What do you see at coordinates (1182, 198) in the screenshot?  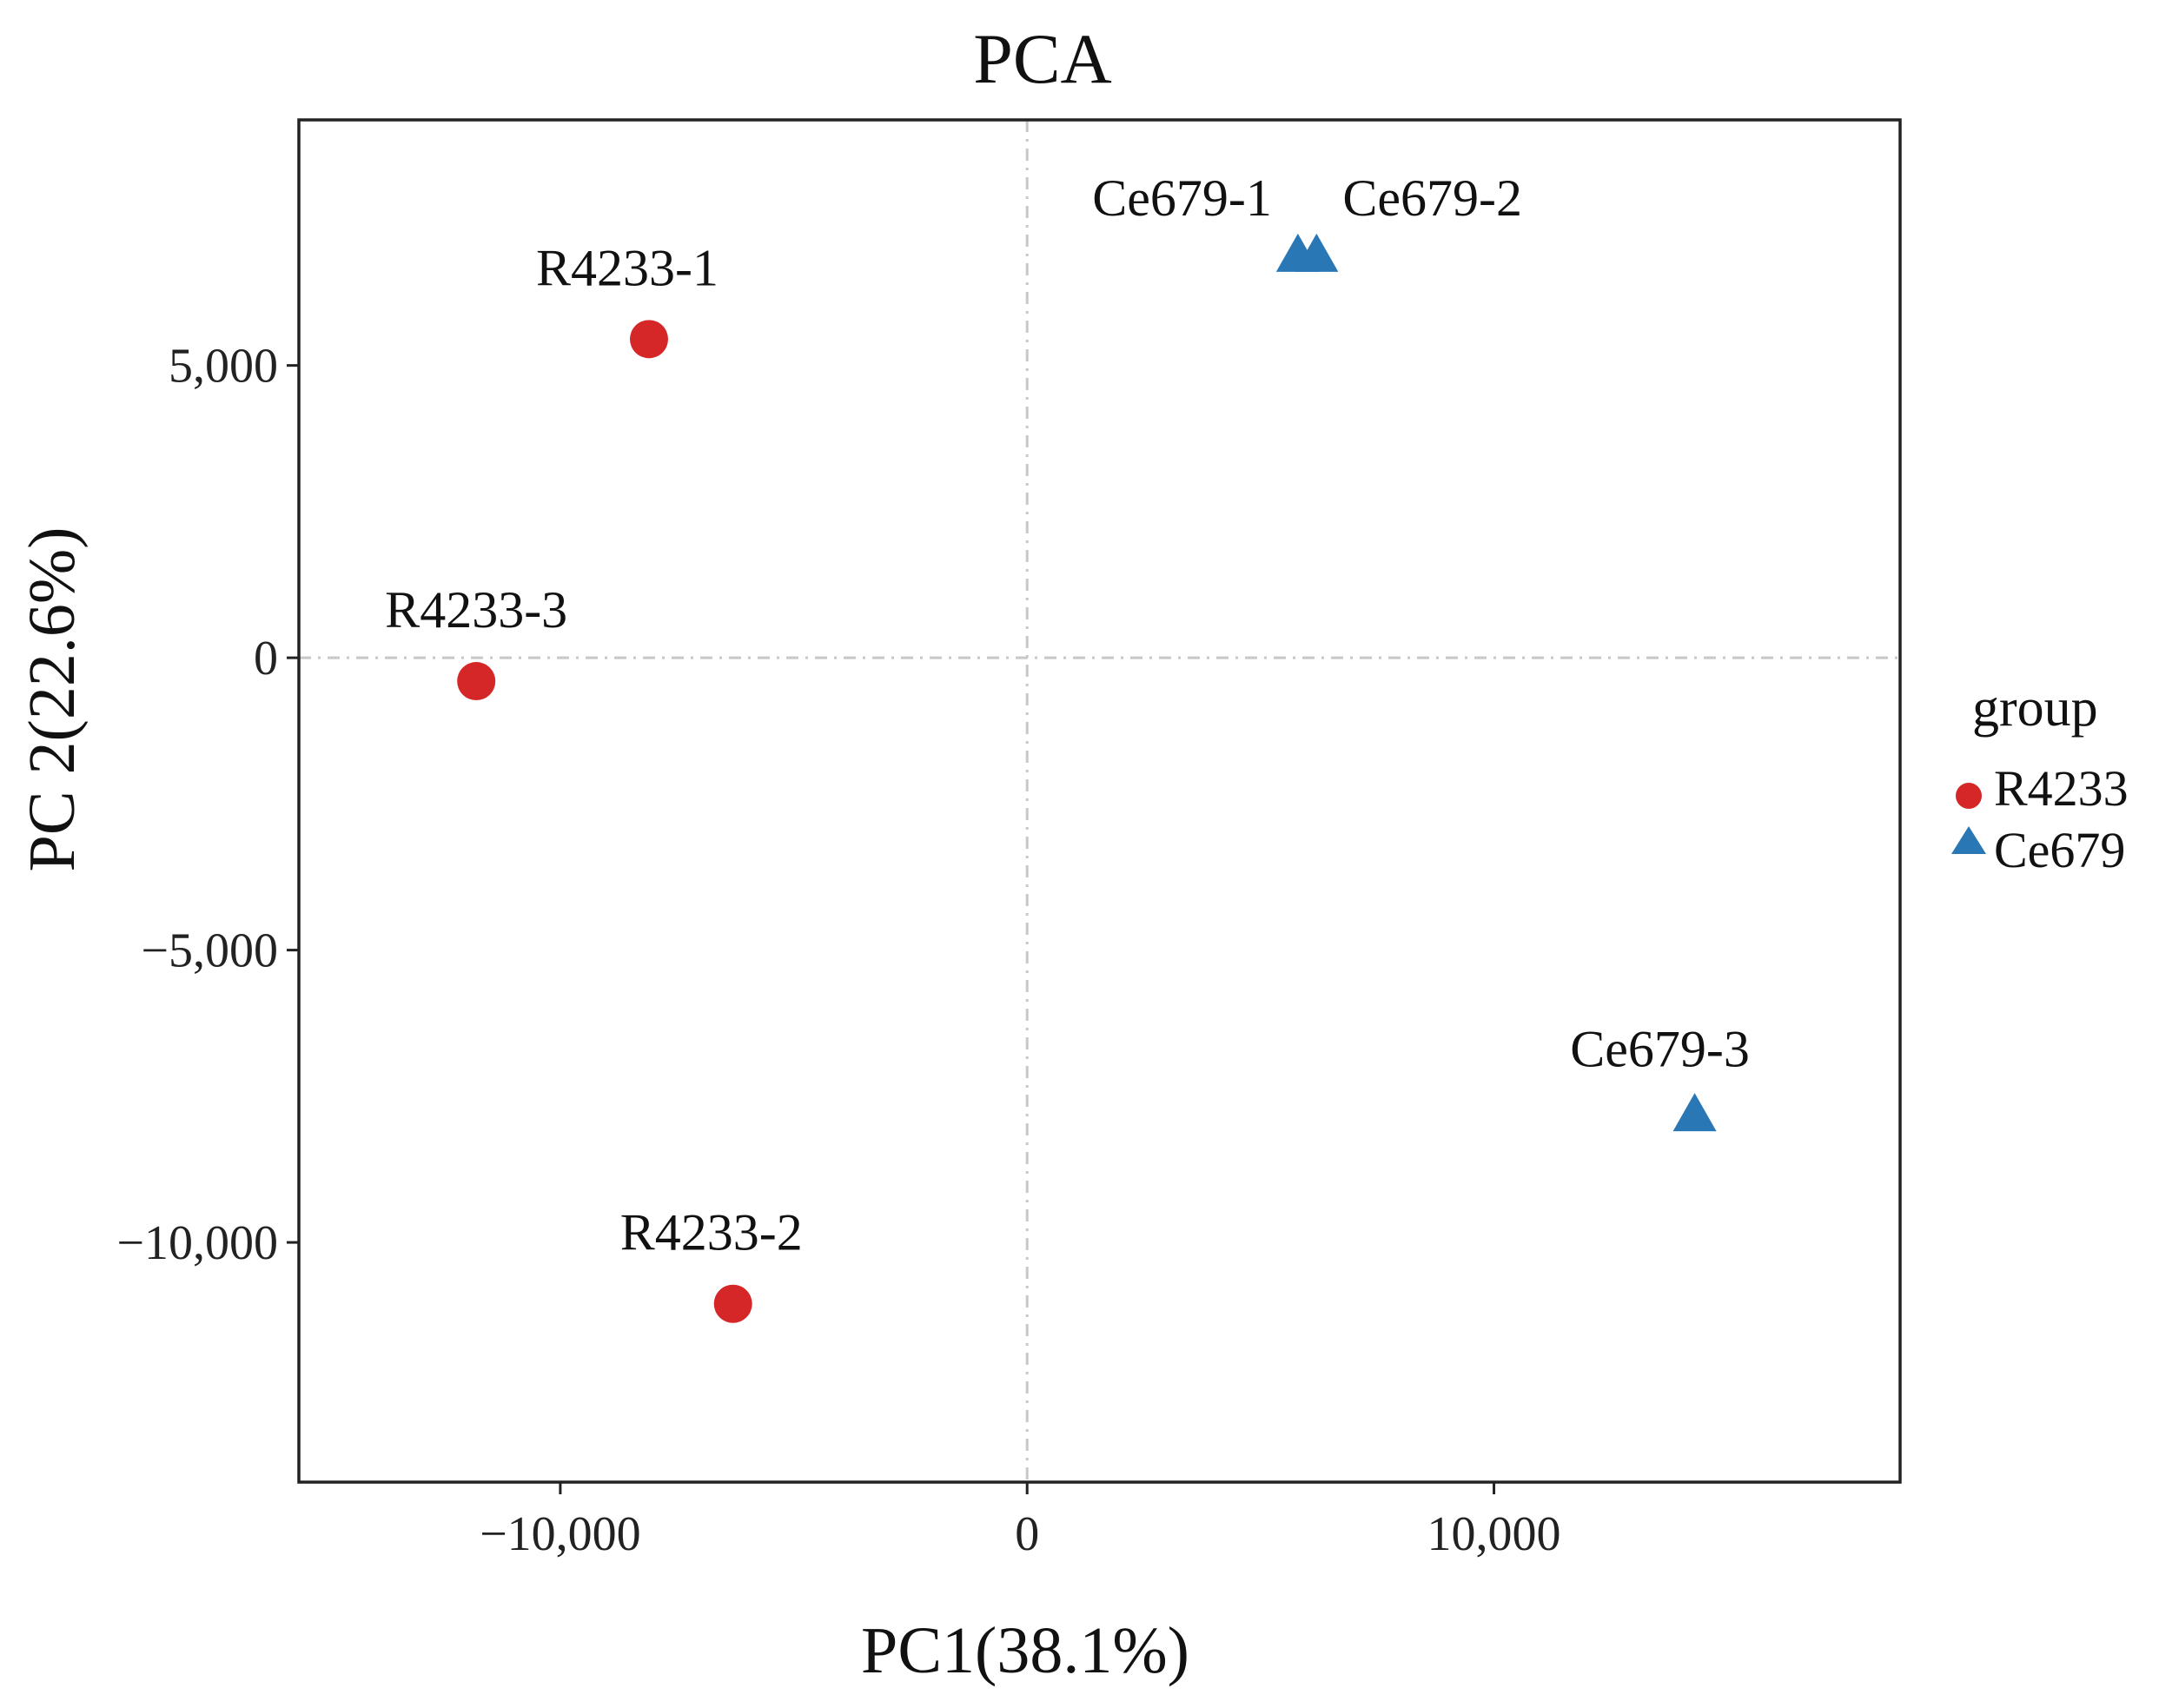 I see `point-label-ce679-1: Ce679-1` at bounding box center [1182, 198].